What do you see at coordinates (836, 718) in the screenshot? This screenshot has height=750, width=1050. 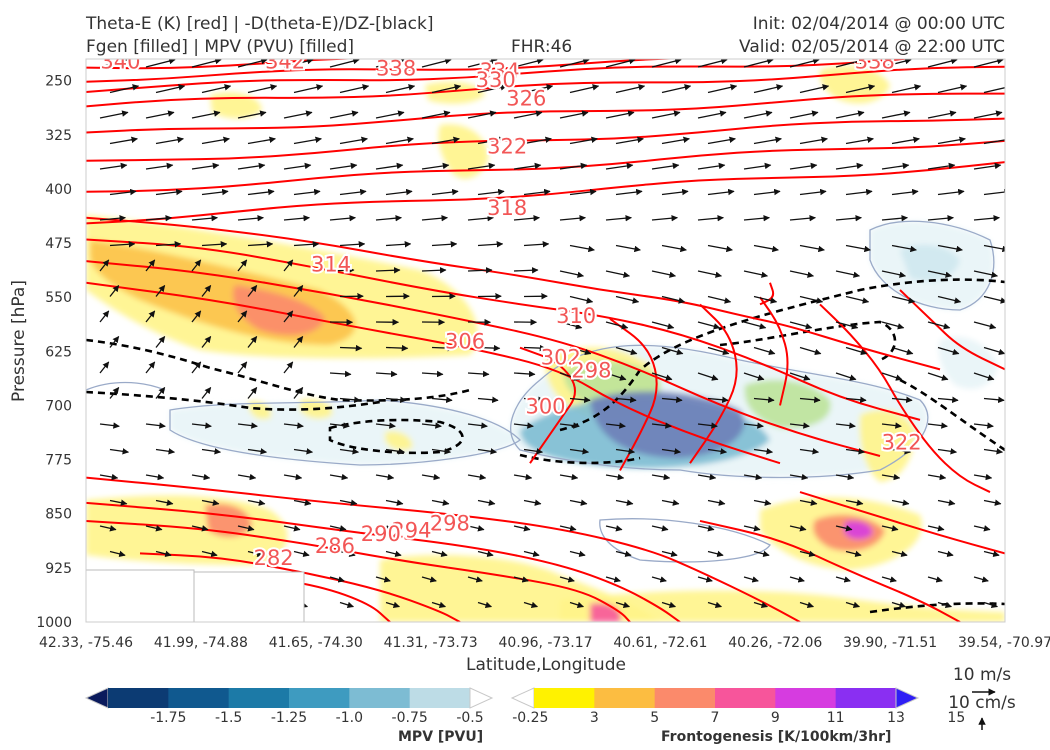 I see `colorbar-tick-label: 11` at bounding box center [836, 718].